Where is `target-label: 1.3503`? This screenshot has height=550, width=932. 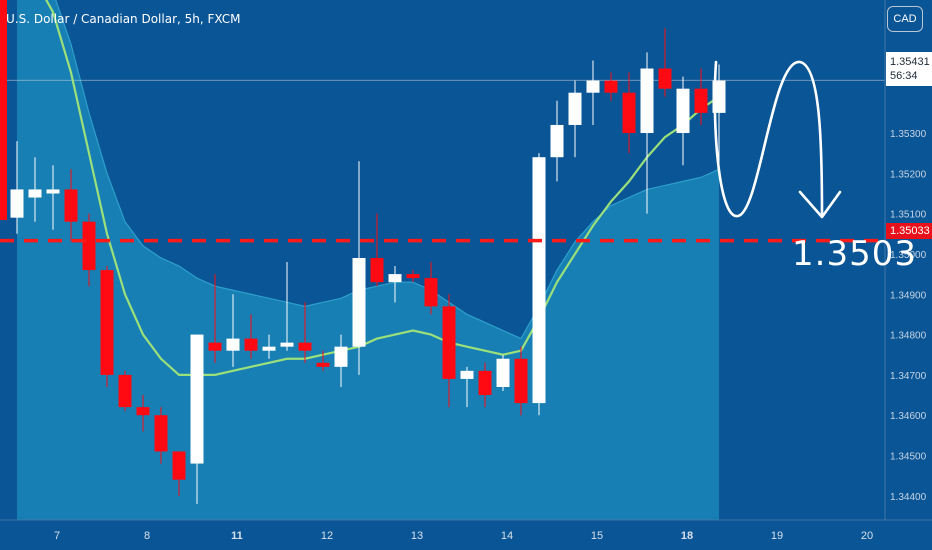 target-label: 1.3503 is located at coordinates (854, 254).